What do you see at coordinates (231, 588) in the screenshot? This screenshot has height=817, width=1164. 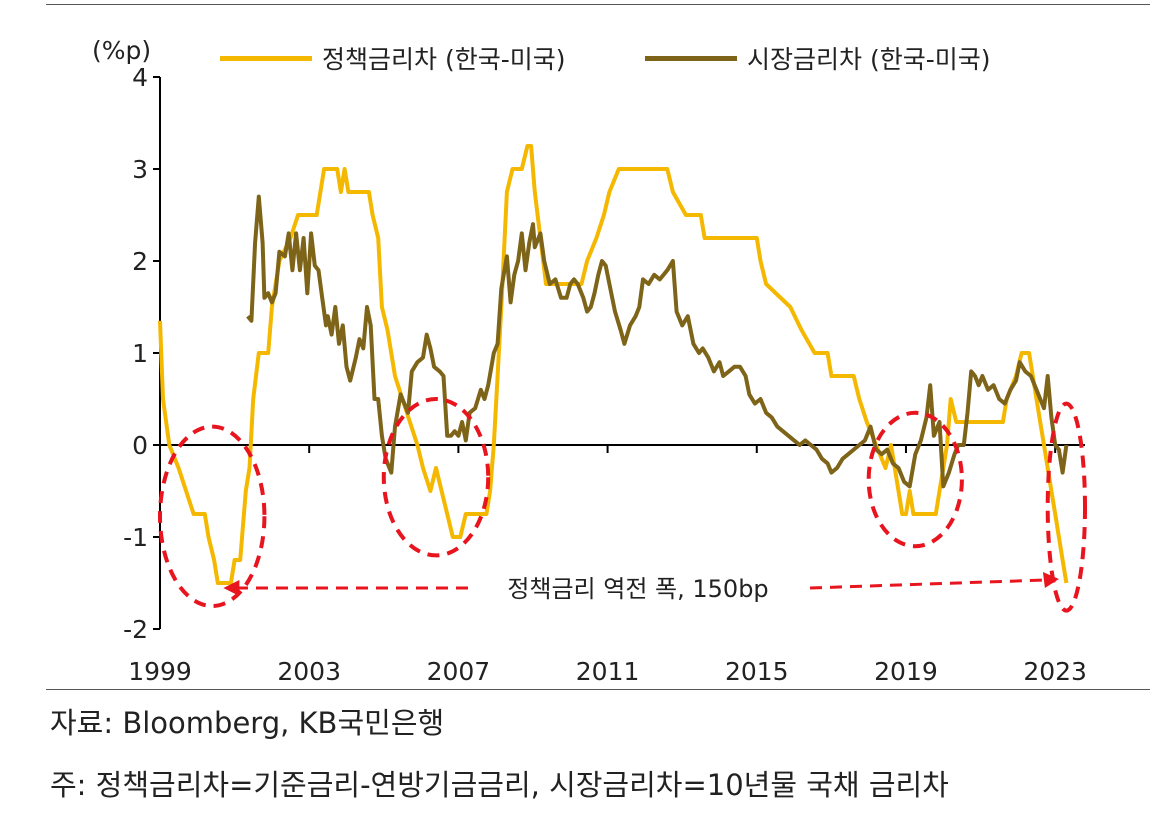 I see `annotation-arrowhead-left` at bounding box center [231, 588].